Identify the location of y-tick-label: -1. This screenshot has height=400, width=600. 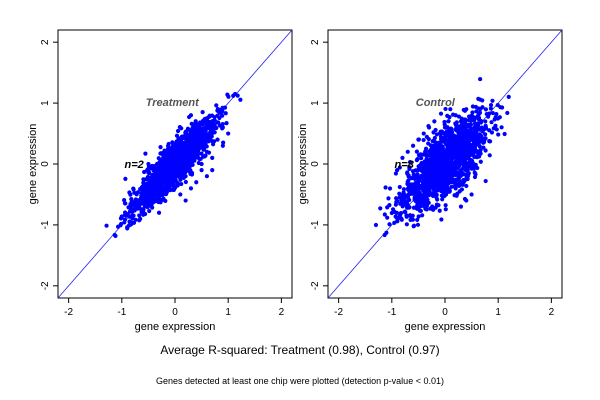
(315, 224).